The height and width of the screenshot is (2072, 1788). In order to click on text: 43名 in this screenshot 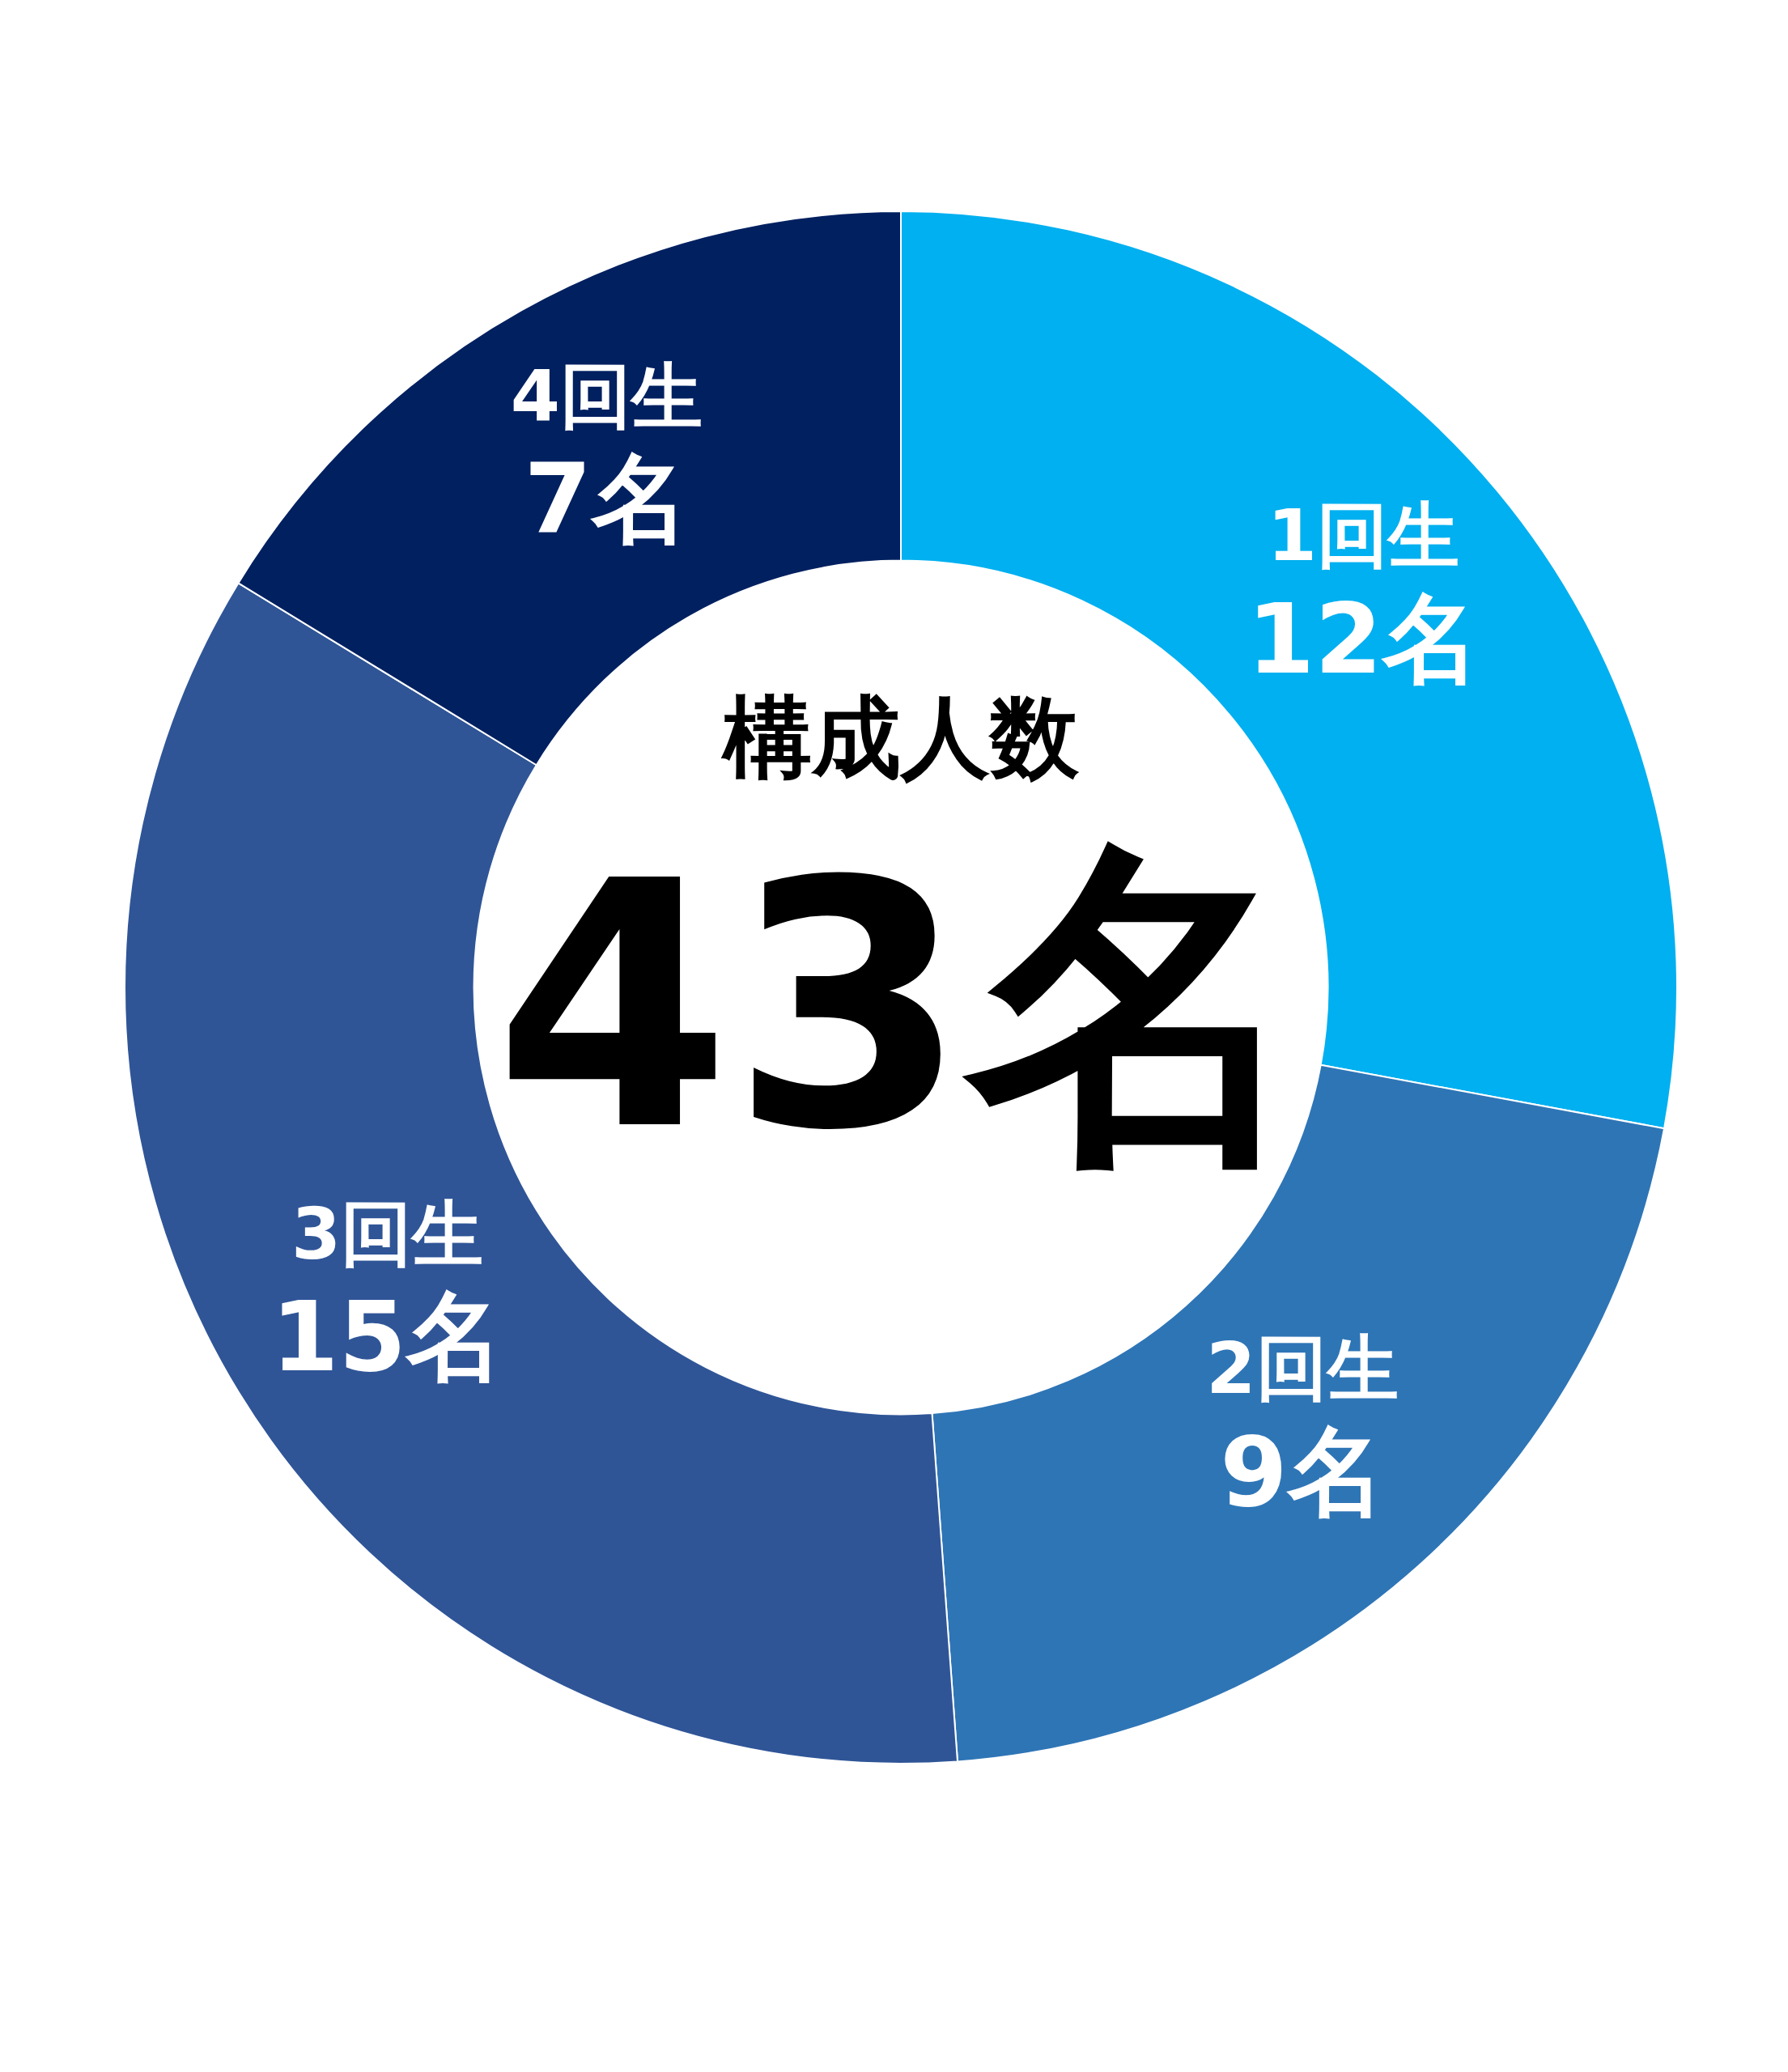, I will do `click(901, 1007)`.